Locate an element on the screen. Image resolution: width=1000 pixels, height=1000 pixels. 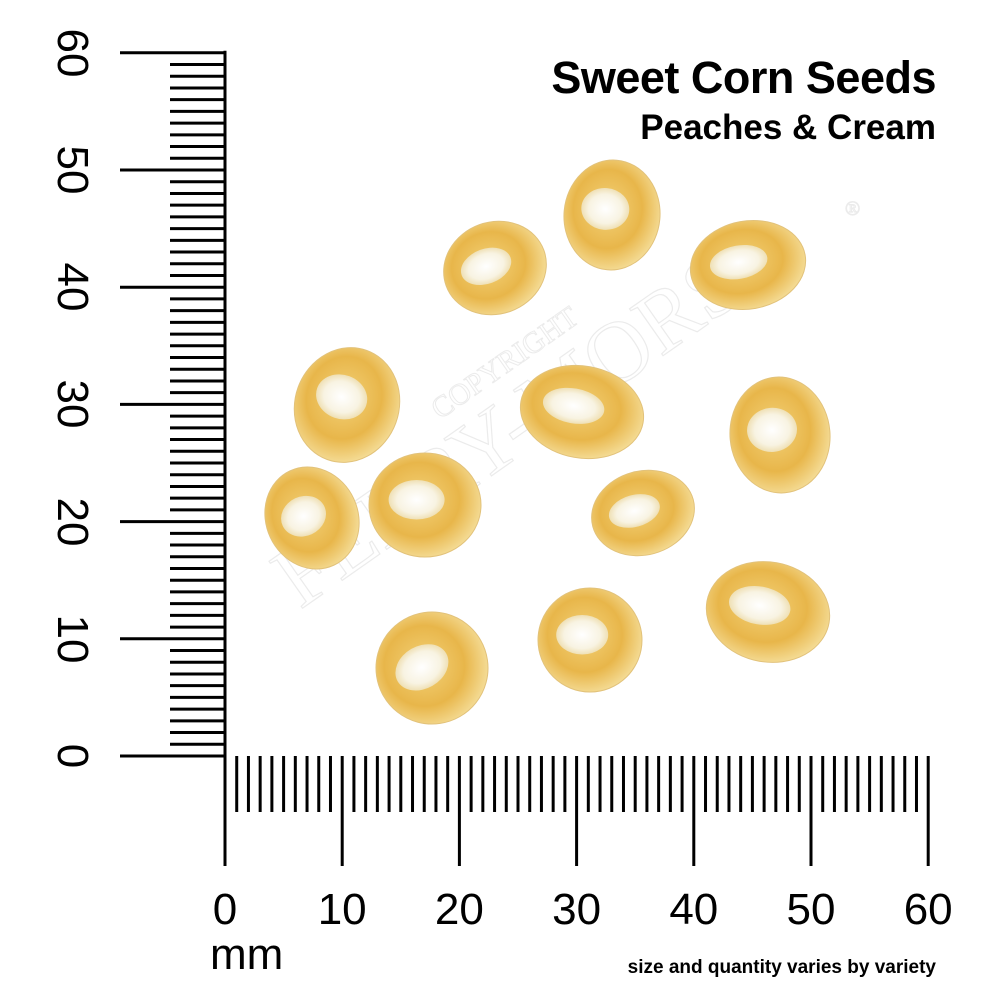
y-tick-label: 20 is located at coordinates (72, 522).